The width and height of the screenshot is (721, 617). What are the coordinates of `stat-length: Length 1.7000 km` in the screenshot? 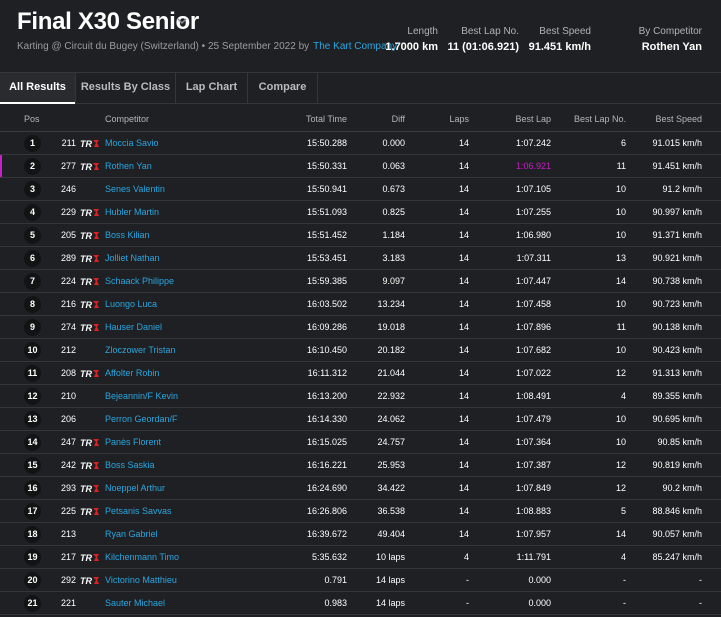 It's located at (411, 39).